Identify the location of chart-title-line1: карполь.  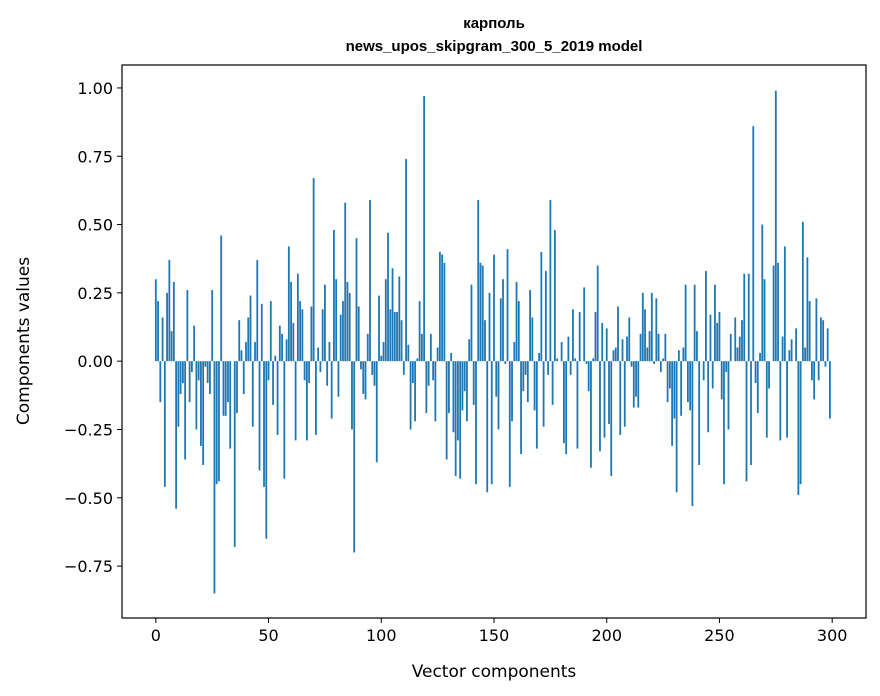
(494, 23).